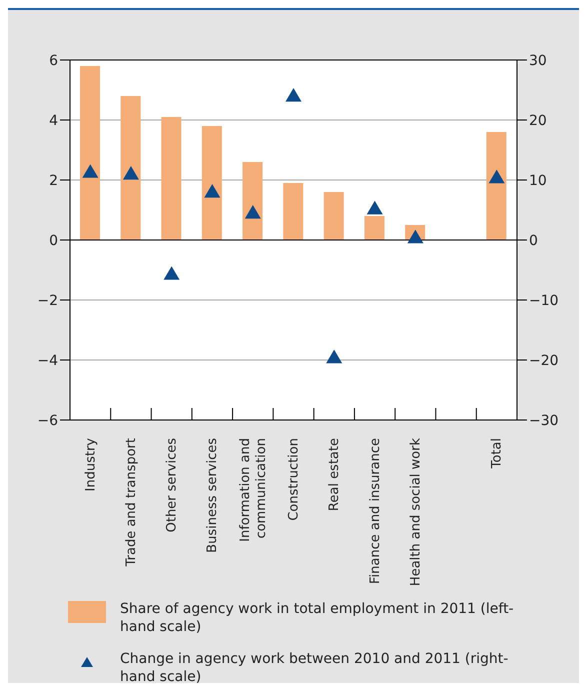 This screenshot has width=587, height=691. What do you see at coordinates (253, 490) in the screenshot?
I see `x-tick-label: Information and communication` at bounding box center [253, 490].